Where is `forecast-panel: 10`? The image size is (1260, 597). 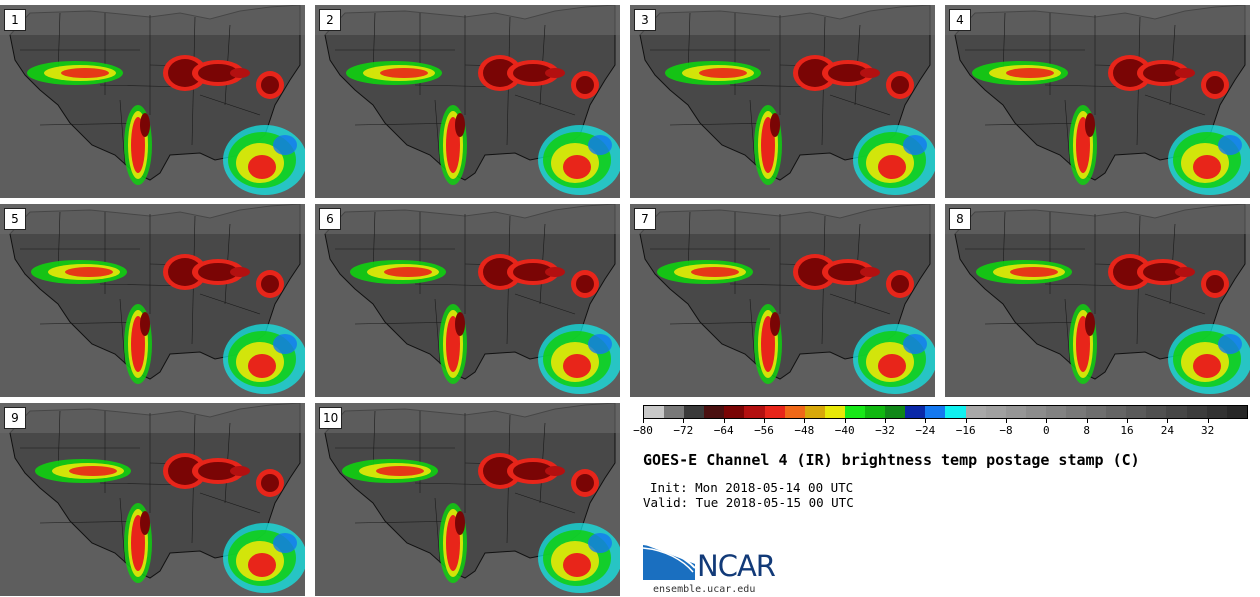
forecast-panel: 10 is located at coordinates (467, 499).